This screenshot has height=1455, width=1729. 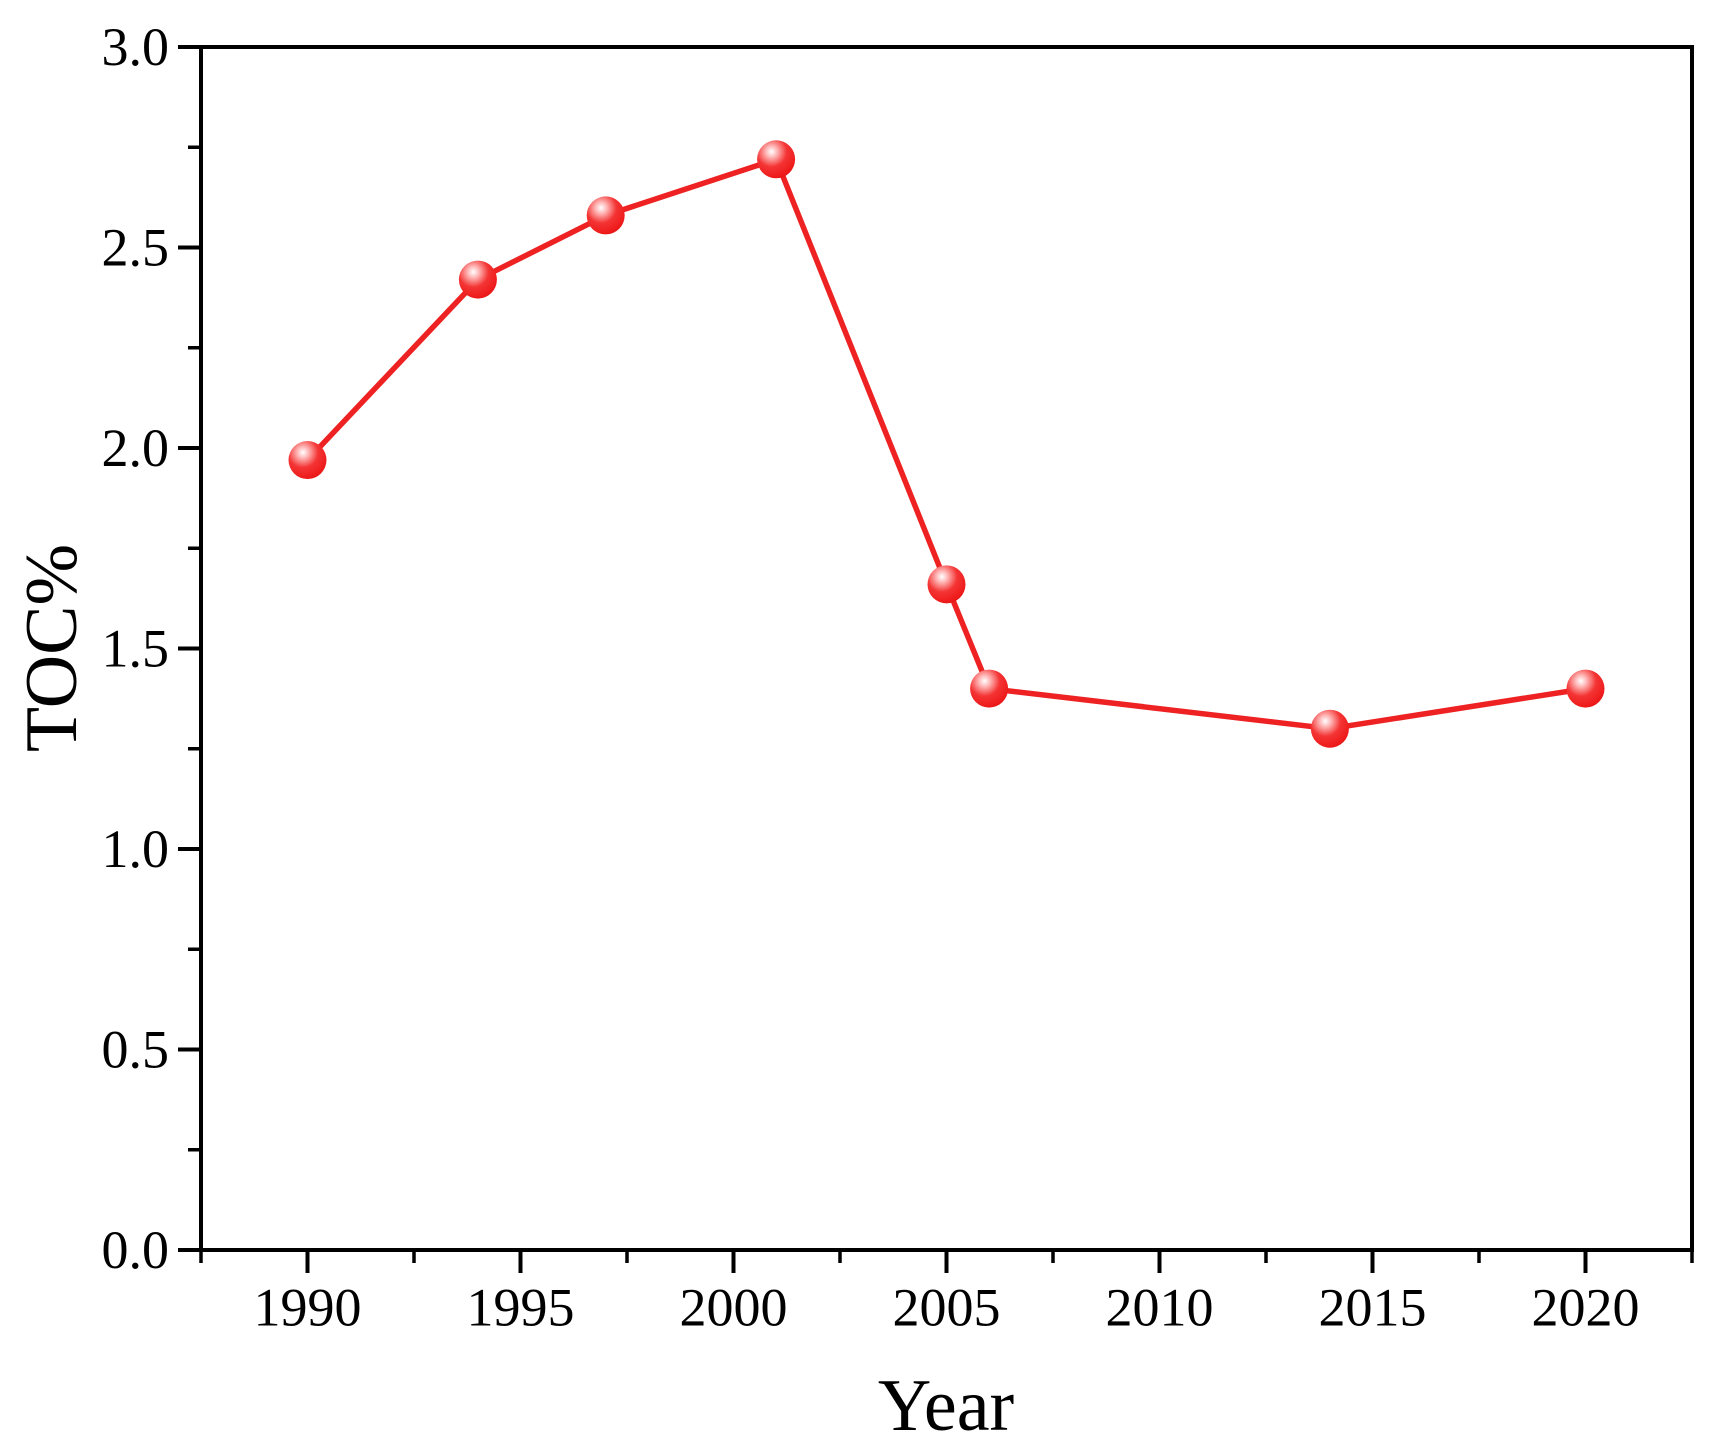 I want to click on y-tick-label: 2.0, so click(x=136, y=448).